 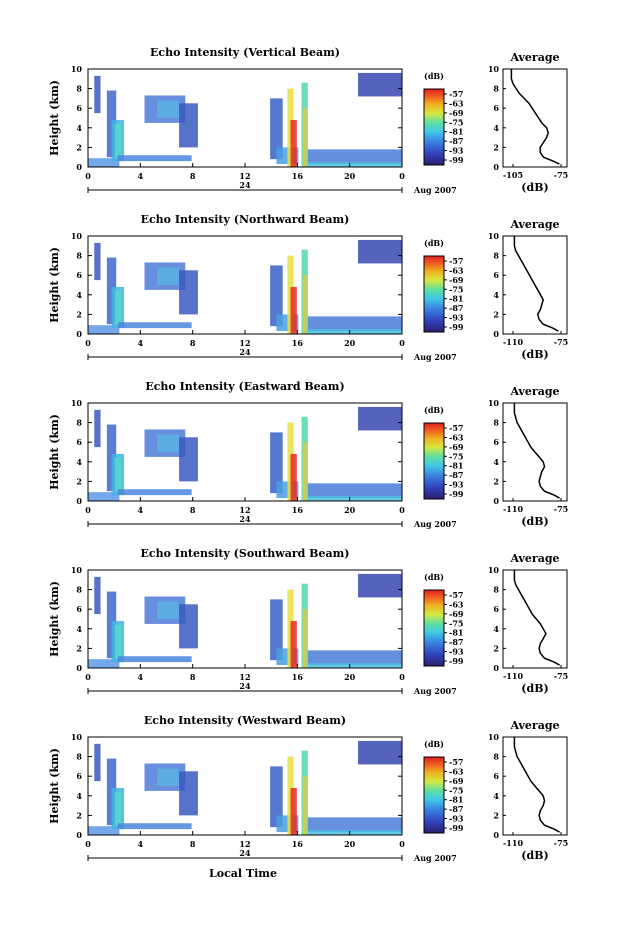 I want to click on x-tick-label: 8, so click(x=193, y=677).